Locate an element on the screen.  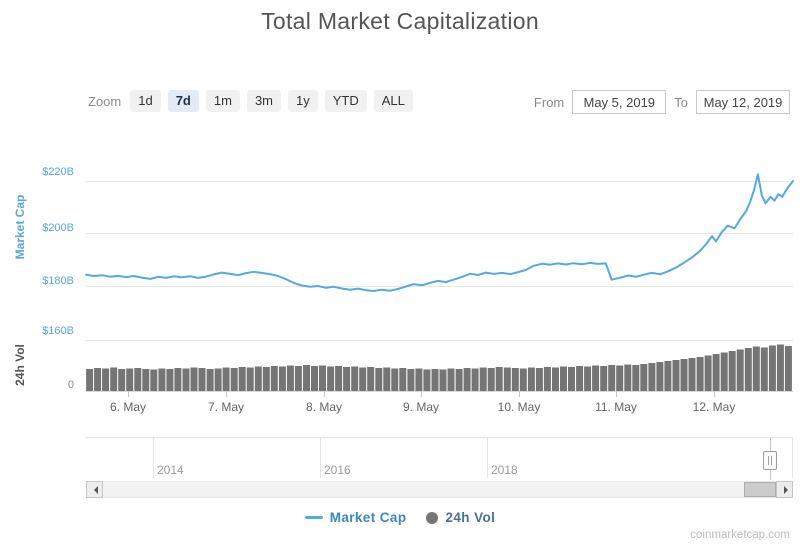
y-tick-220b: $220B is located at coordinates (58, 172).